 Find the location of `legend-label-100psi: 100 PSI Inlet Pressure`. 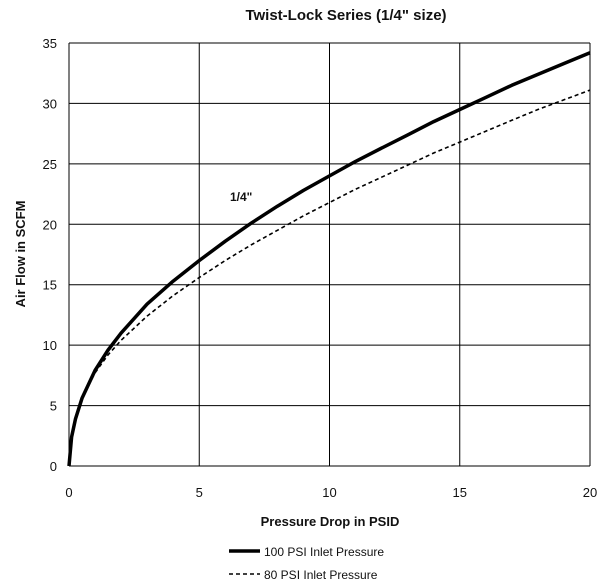

legend-label-100psi: 100 PSI Inlet Pressure is located at coordinates (324, 552).